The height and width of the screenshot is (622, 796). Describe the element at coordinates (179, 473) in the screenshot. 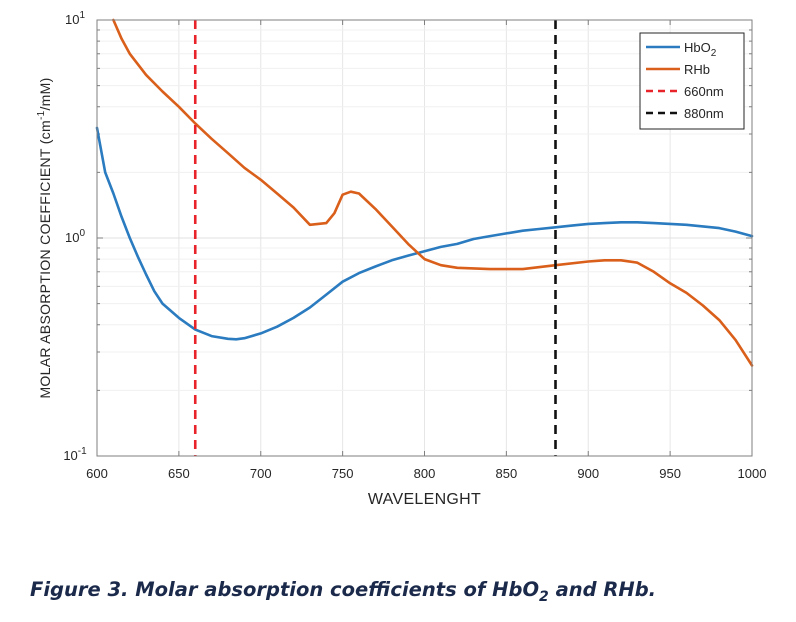

I see `x-tick-label-650: 650` at that location.